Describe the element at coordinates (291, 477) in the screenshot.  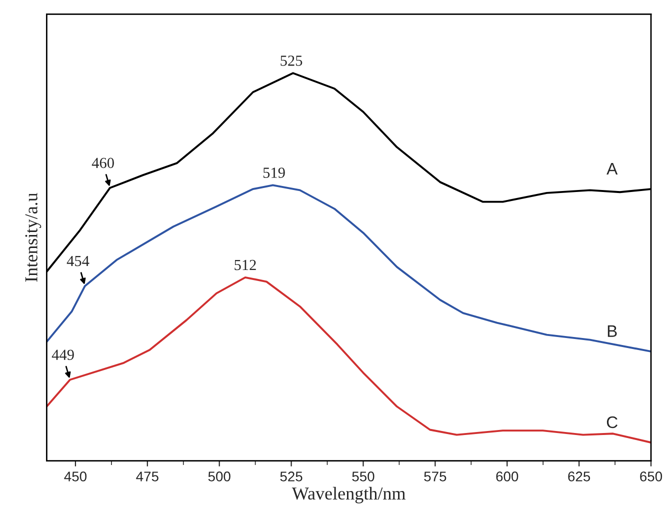
I see `x-tick-label: 525` at that location.